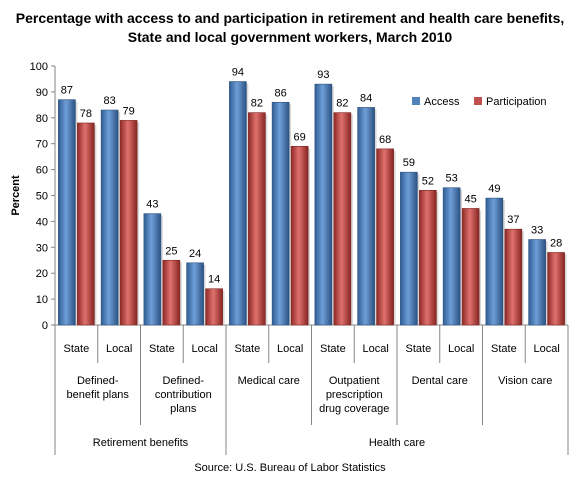  Describe the element at coordinates (556, 243) in the screenshot. I see `participation-value-label: 28` at that location.